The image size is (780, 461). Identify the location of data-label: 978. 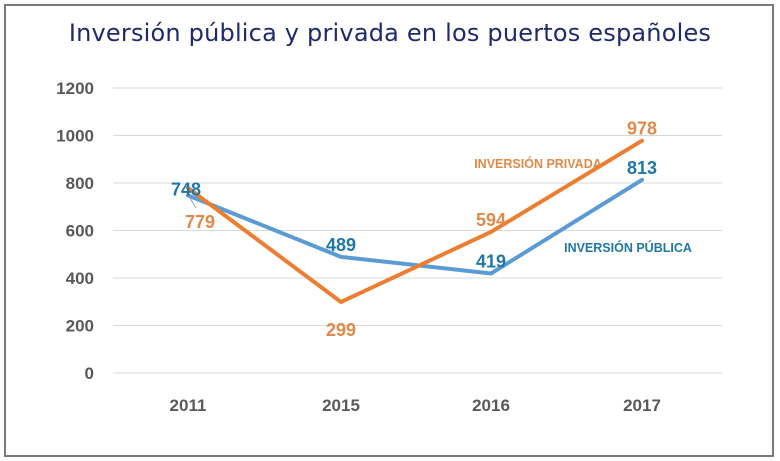
(642, 129).